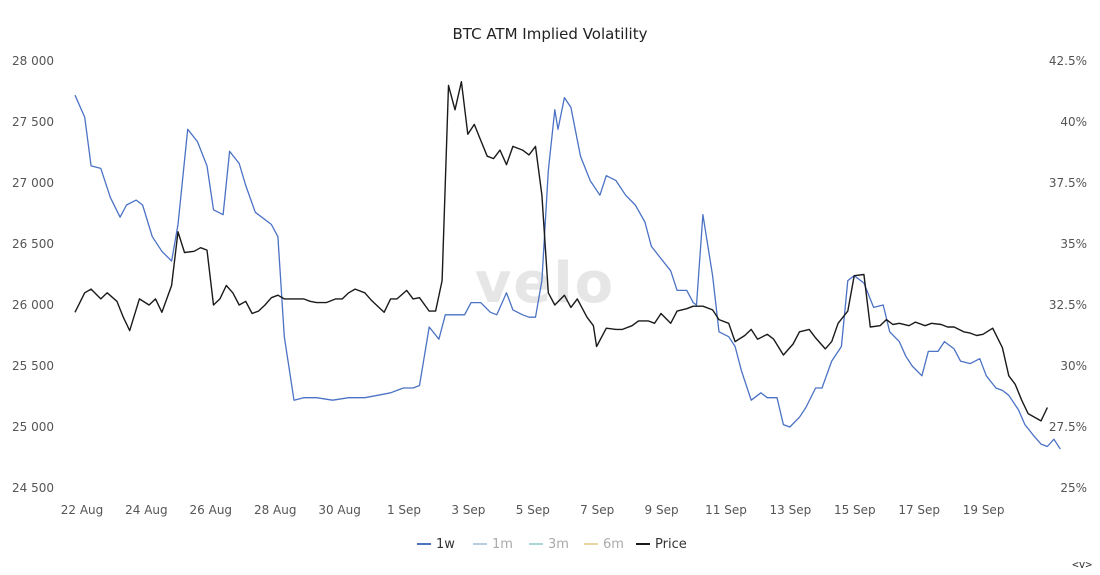  Describe the element at coordinates (33, 183) in the screenshot. I see `y-left-tick-label: 27 000` at that location.